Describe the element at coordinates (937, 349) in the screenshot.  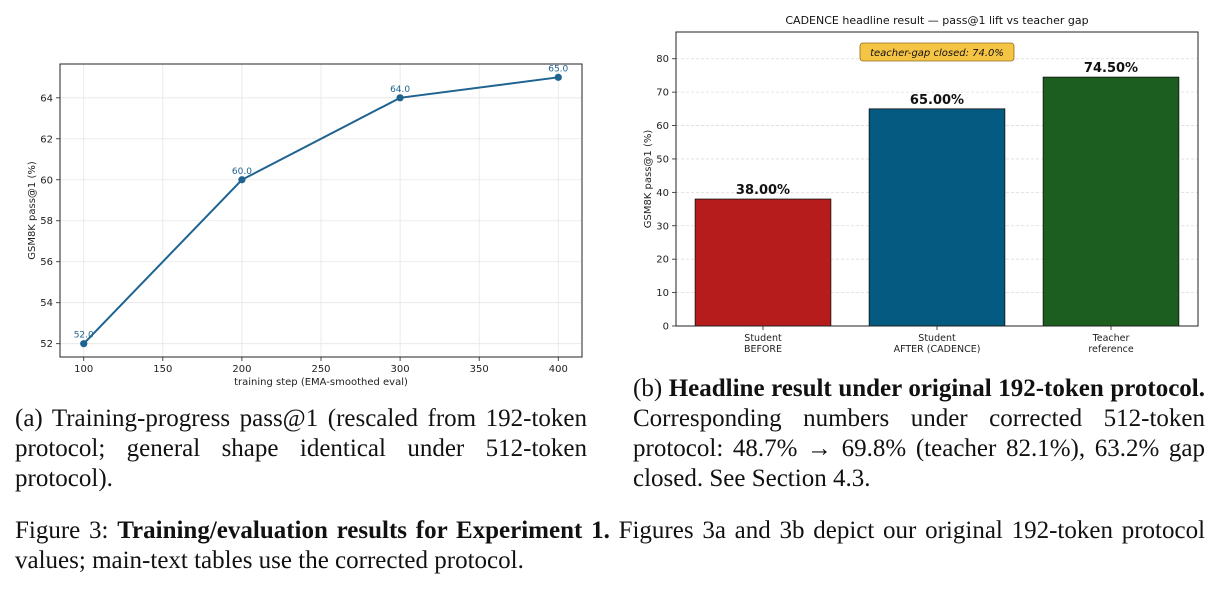
I see `chart-b-x-tick-label: AFTER (CADENCE)` at that location.